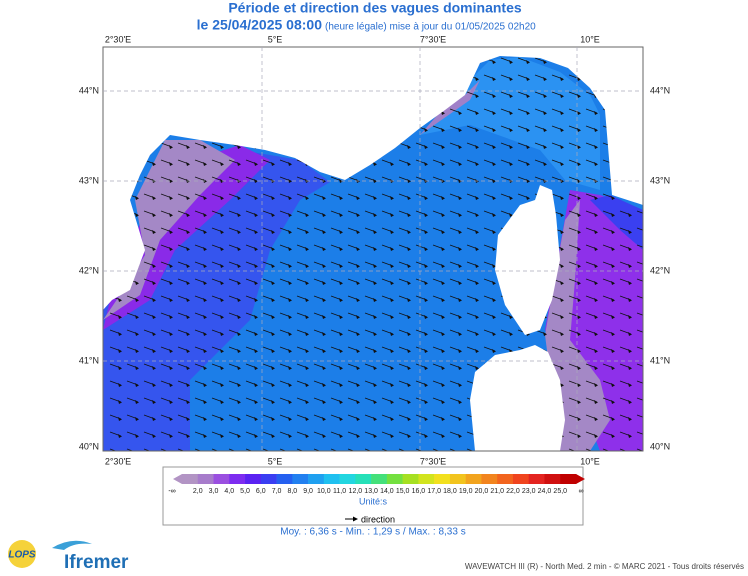 The height and width of the screenshot is (576, 748). Describe the element at coordinates (198, 491) in the screenshot. I see `colorbar-label: 2,0` at that location.